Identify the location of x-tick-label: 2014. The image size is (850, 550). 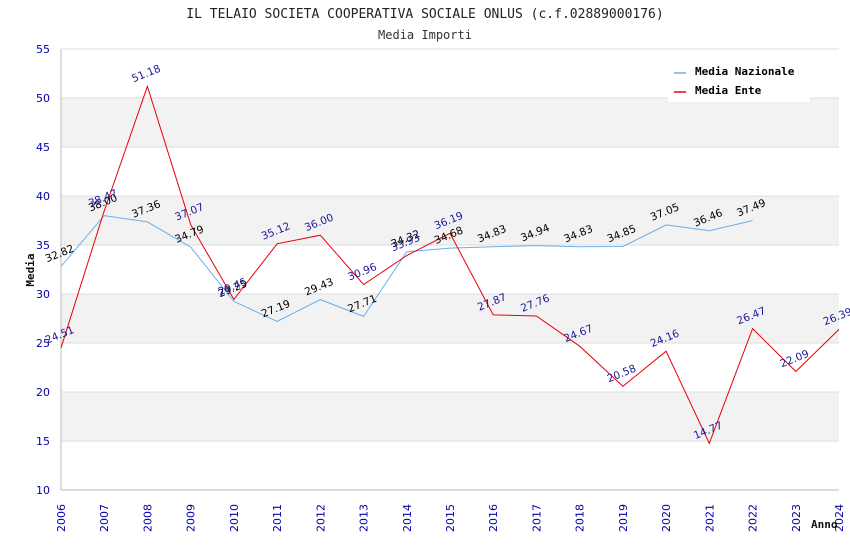
(407, 518).